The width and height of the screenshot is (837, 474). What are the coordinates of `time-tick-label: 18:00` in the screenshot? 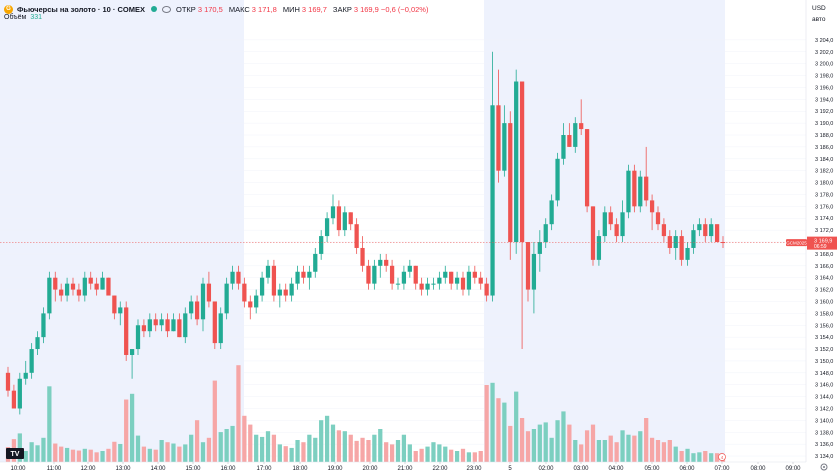 It's located at (300, 469).